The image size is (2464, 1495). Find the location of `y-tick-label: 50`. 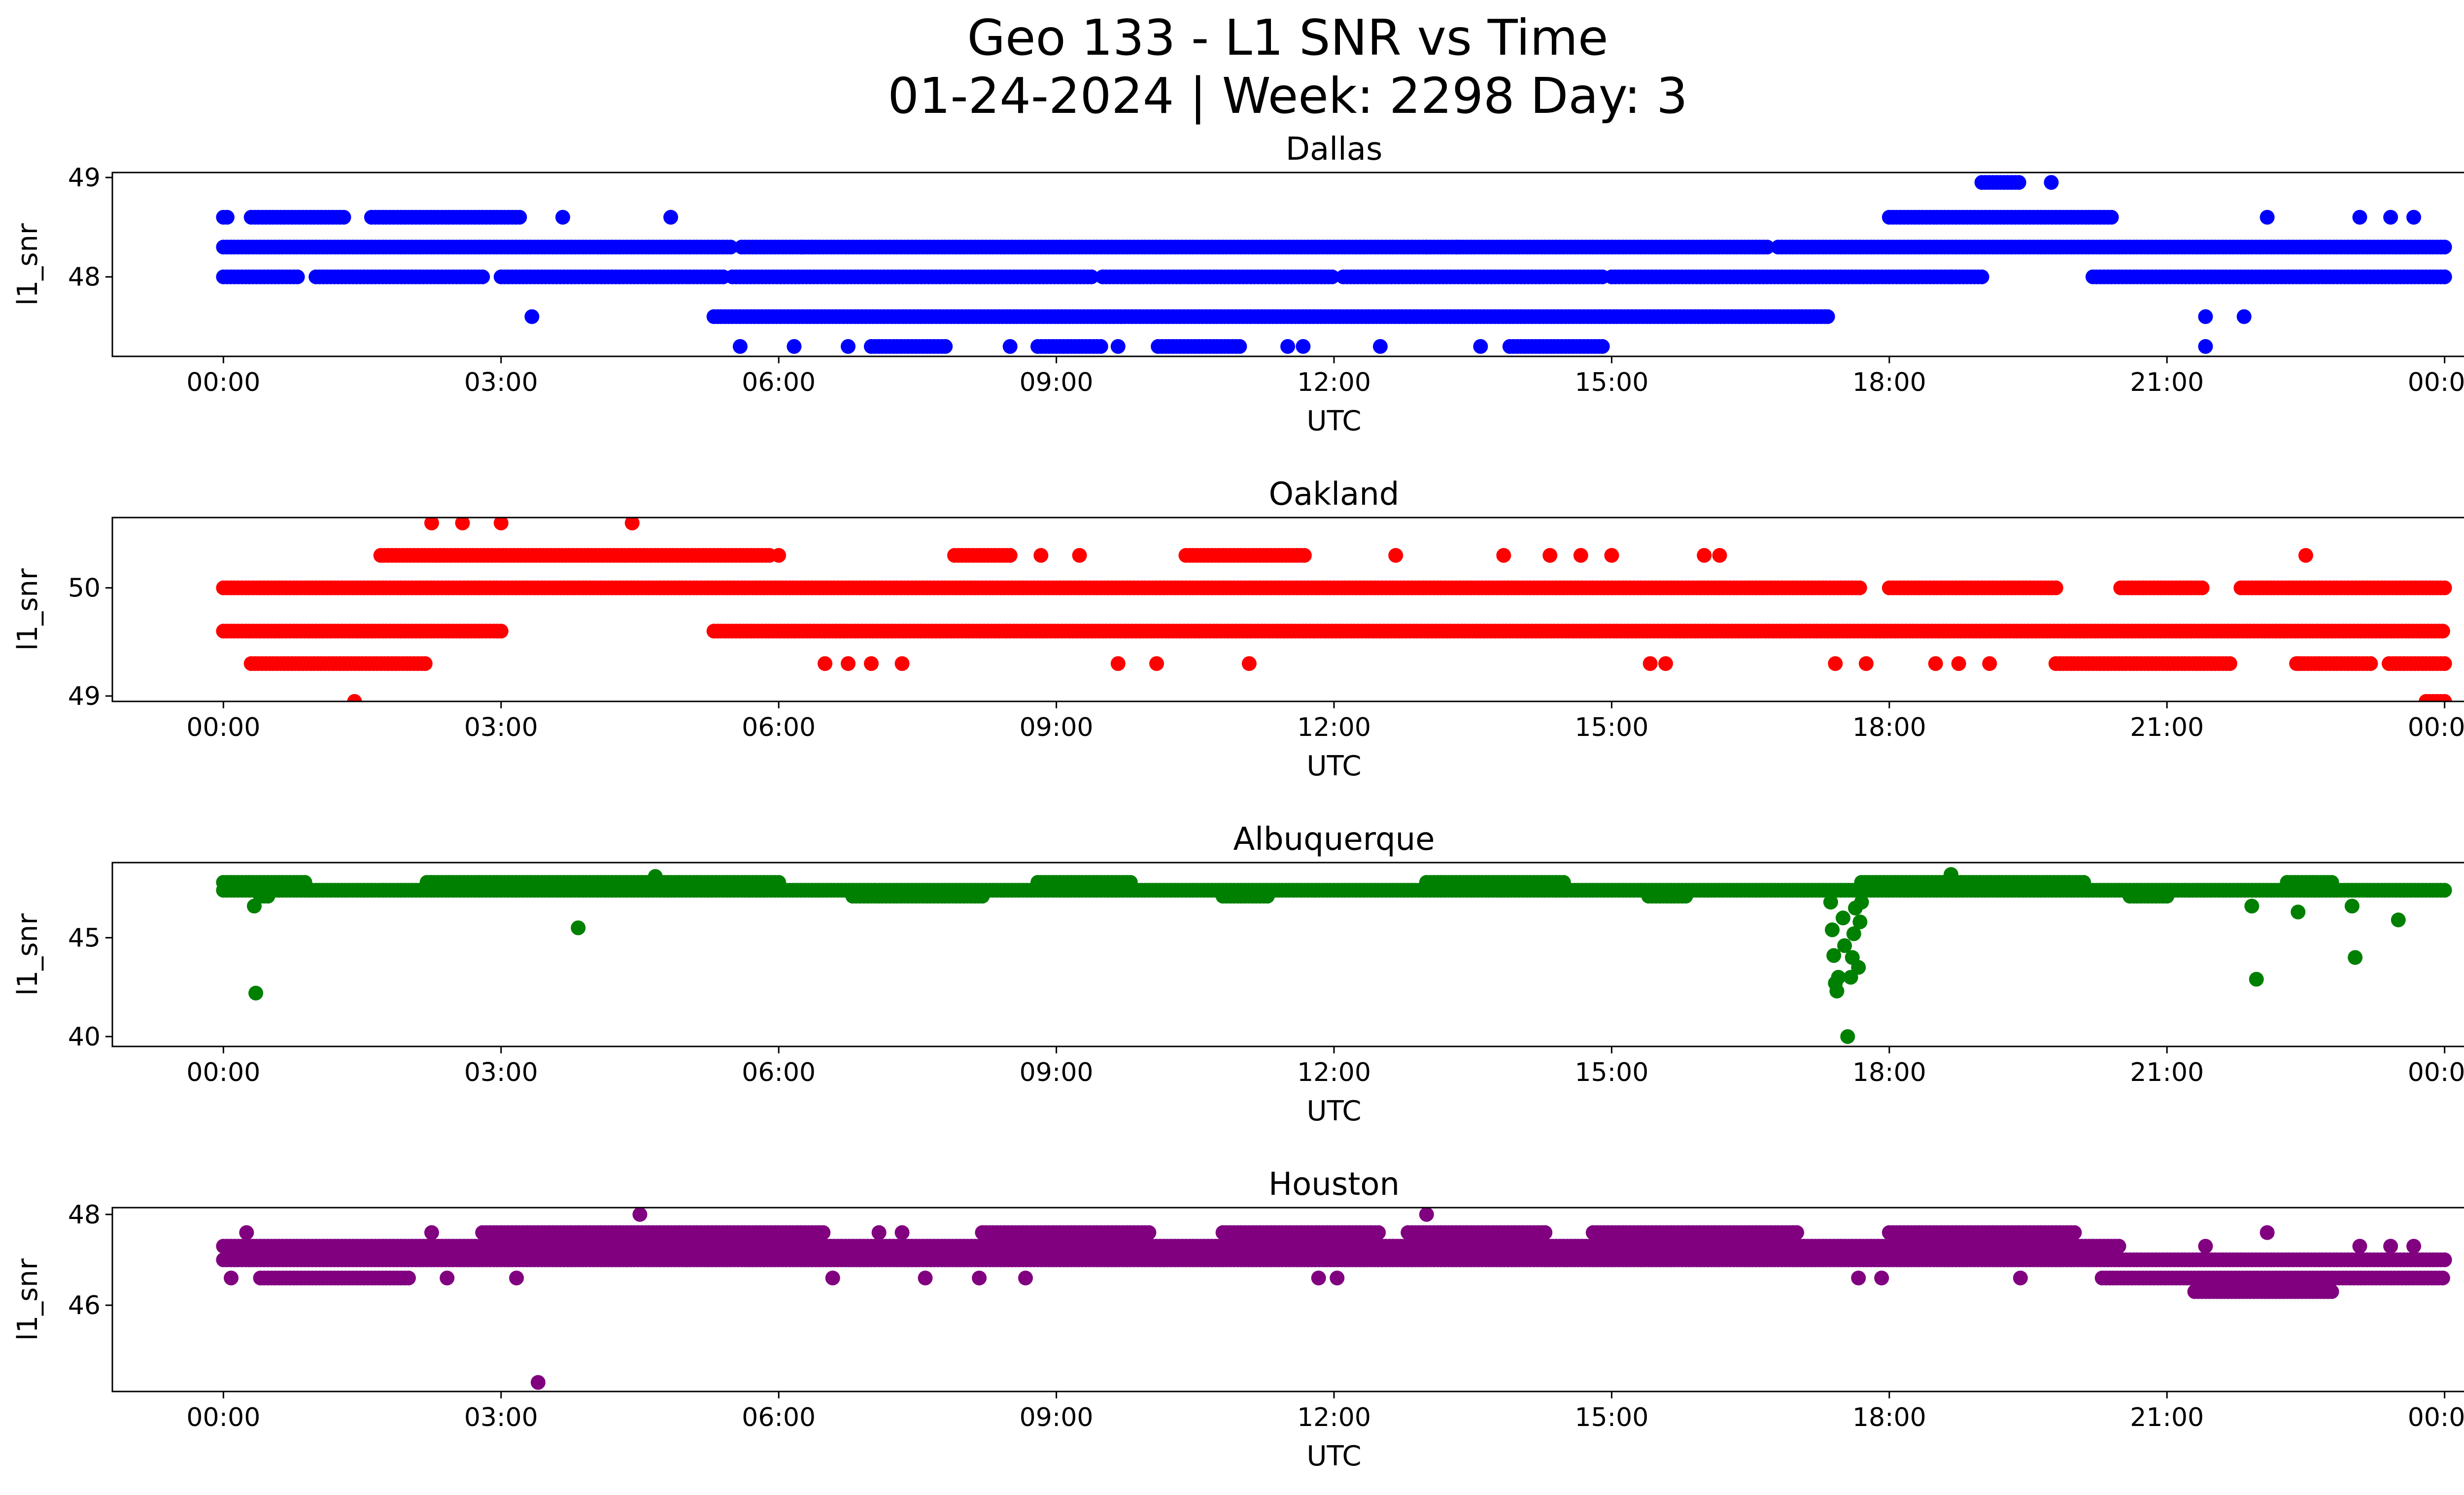

y-tick-label: 50 is located at coordinates (84, 588).